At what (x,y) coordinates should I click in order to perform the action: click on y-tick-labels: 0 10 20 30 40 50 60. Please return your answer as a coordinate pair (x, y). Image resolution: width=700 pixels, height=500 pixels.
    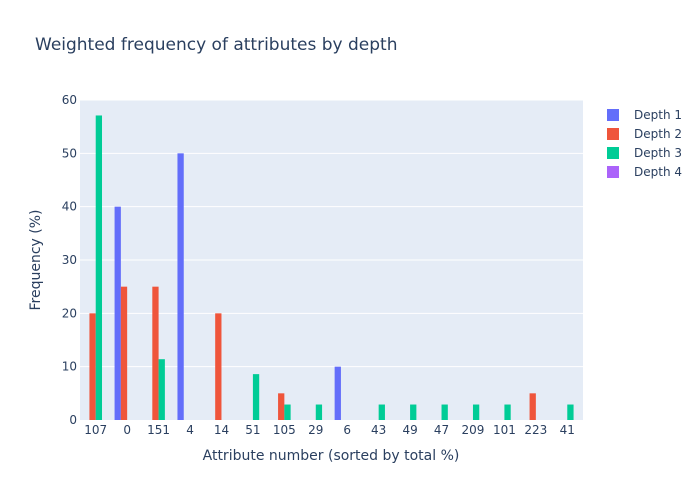
    Looking at the image, I should click on (69, 260).